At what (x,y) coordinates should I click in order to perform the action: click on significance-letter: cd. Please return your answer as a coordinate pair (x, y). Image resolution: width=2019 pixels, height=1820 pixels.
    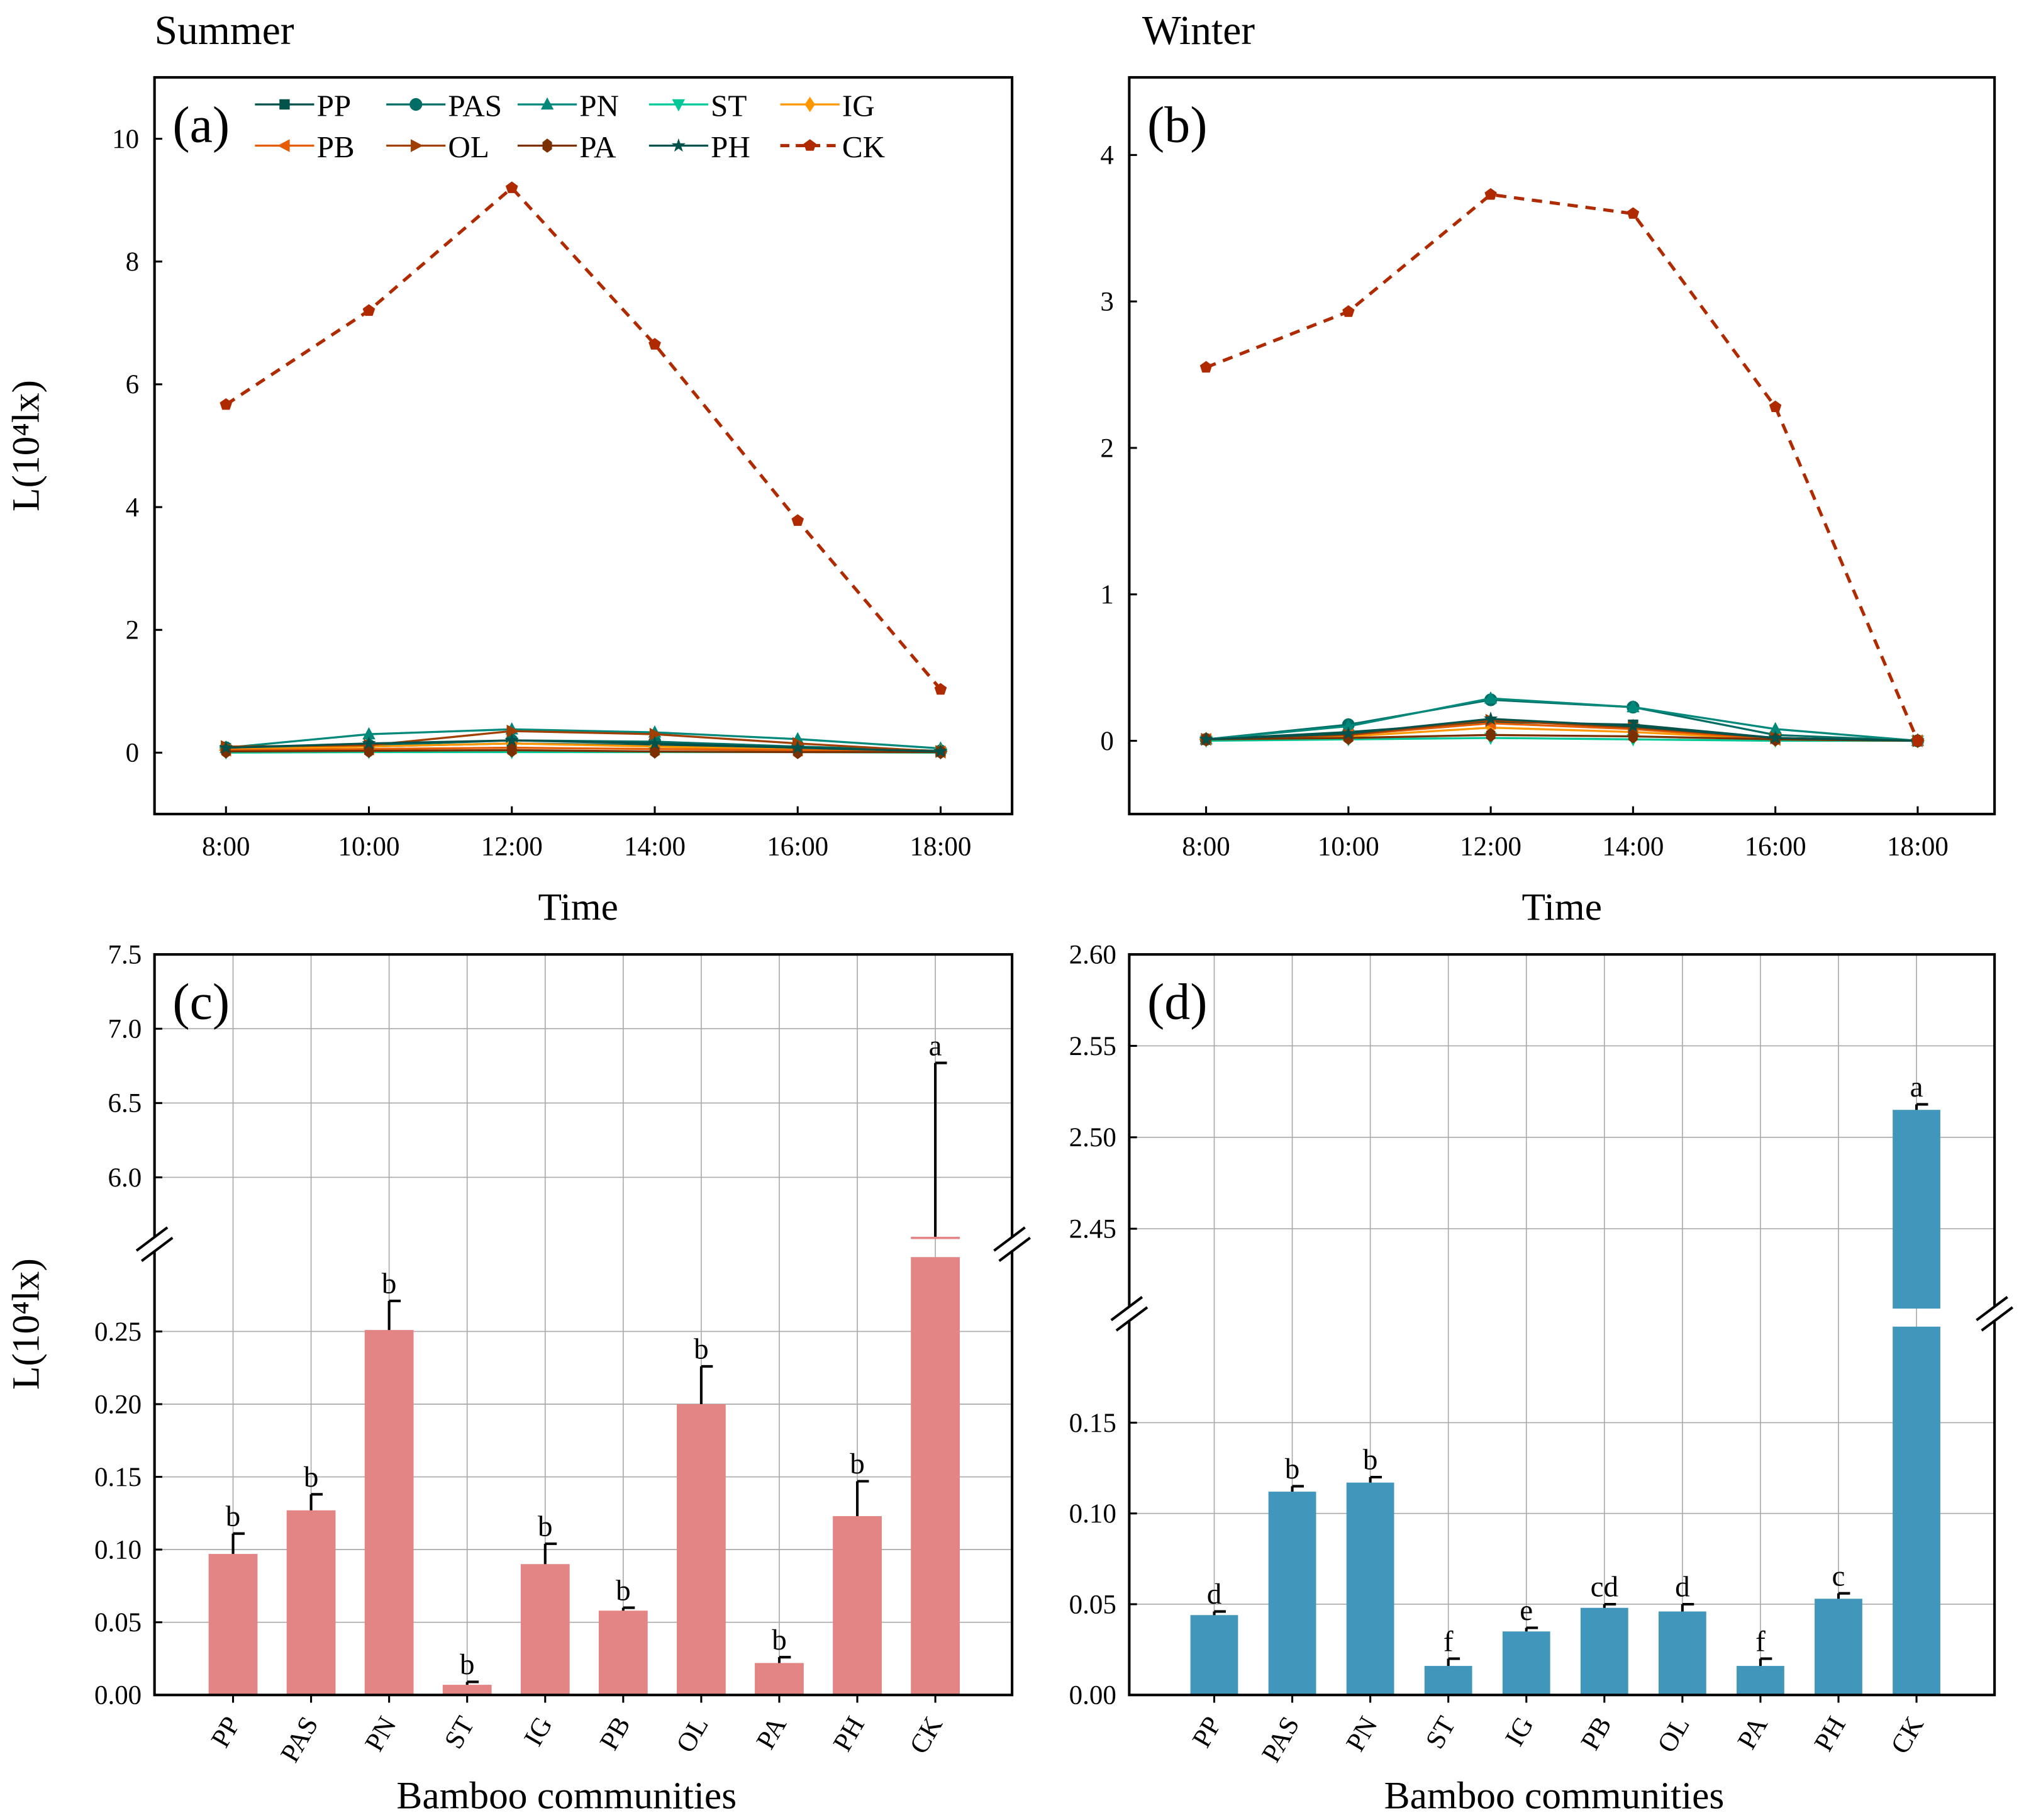
    Looking at the image, I should click on (1604, 1587).